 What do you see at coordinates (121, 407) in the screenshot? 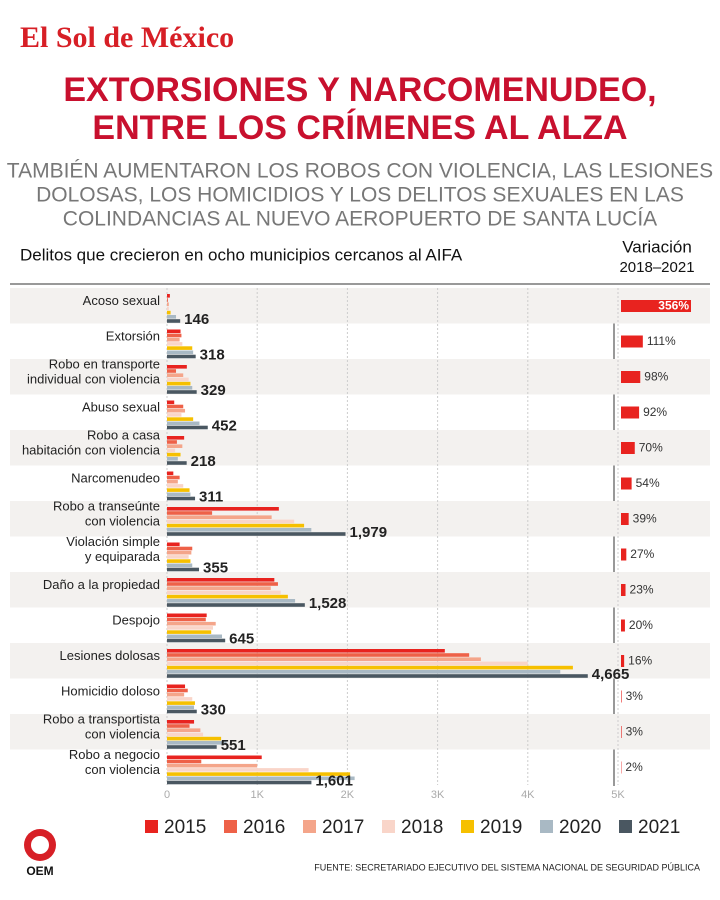
I see `category-label: Abuso sexual` at bounding box center [121, 407].